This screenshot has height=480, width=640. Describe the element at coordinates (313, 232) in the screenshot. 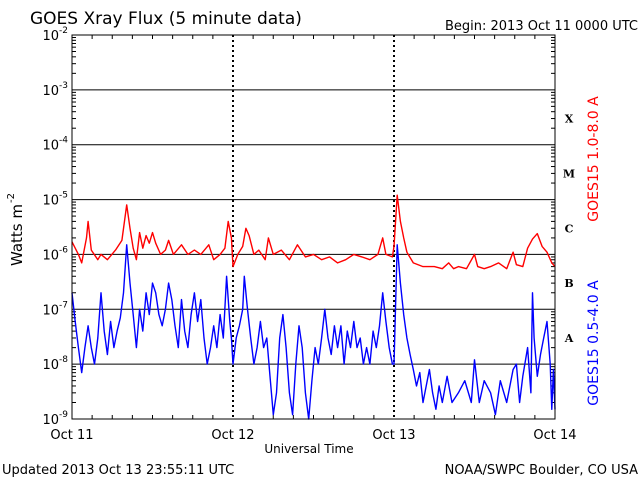

I see `series-long-channel` at that location.